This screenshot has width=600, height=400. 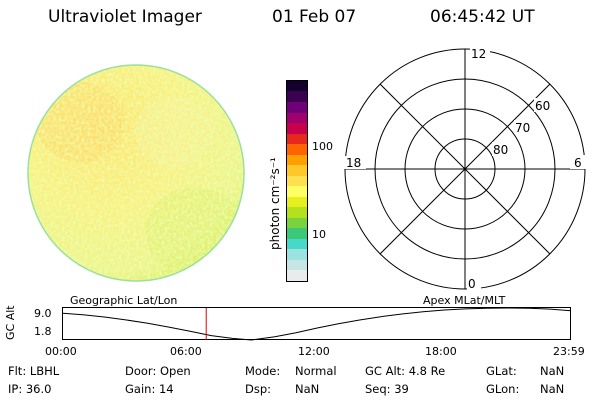 What do you see at coordinates (552, 389) in the screenshot?
I see `glon-value: NaN` at bounding box center [552, 389].